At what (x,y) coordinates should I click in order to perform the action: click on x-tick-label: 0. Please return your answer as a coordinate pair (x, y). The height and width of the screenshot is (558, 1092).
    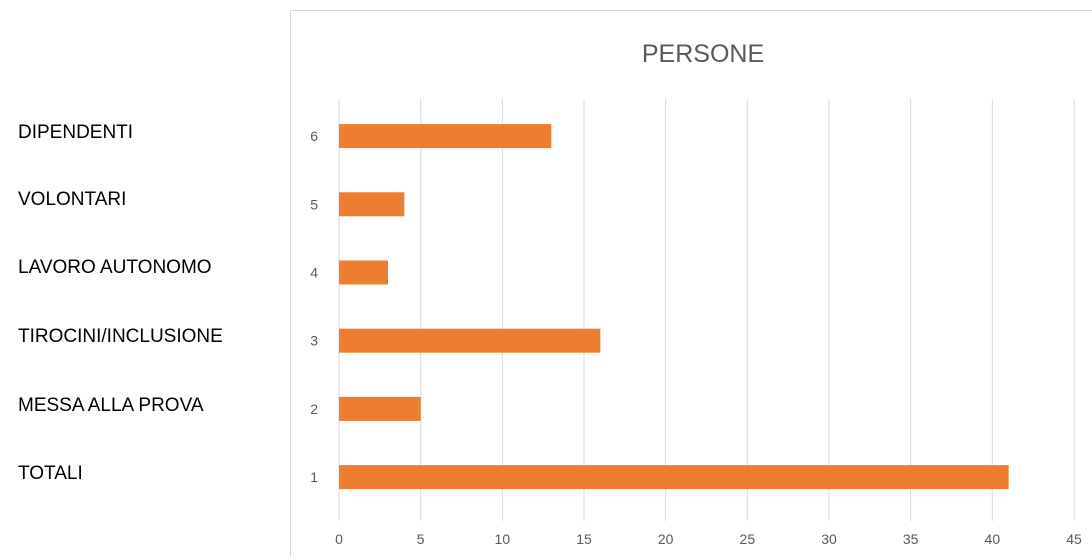
    Looking at the image, I should click on (339, 539).